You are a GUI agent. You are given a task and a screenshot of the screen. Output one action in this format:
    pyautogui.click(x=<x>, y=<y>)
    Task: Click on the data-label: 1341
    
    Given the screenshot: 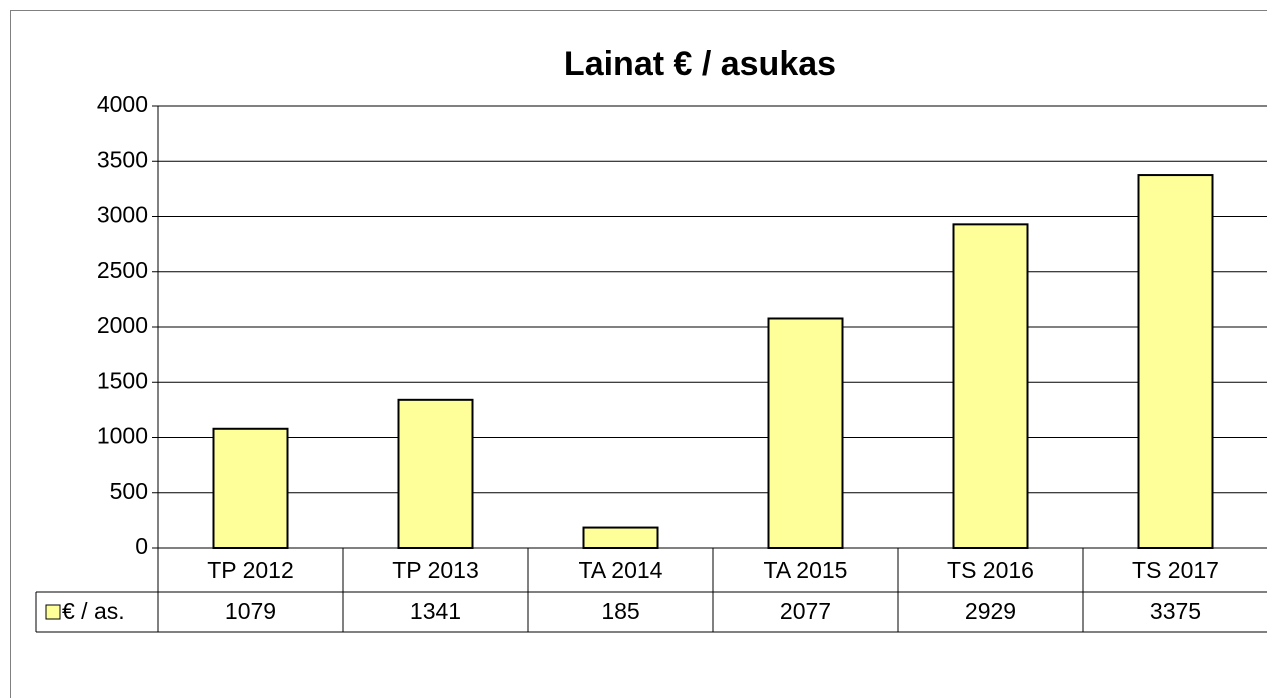 What is the action you would take?
    pyautogui.click(x=435, y=611)
    